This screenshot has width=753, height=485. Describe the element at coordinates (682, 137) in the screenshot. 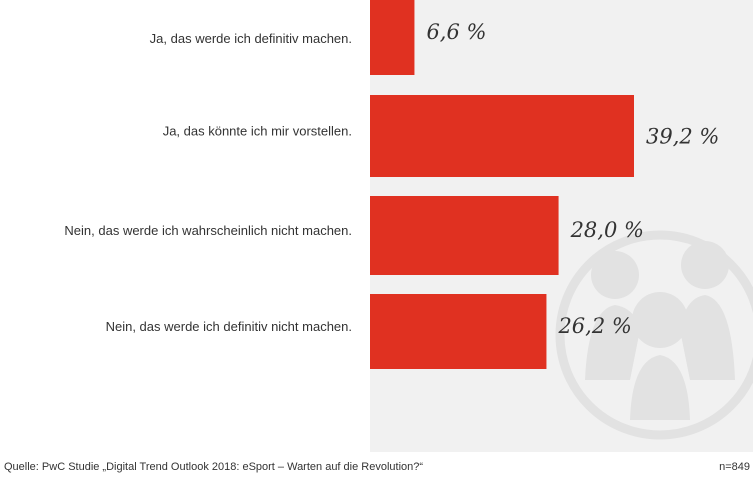

I see `value-label: 39,2 %` at that location.